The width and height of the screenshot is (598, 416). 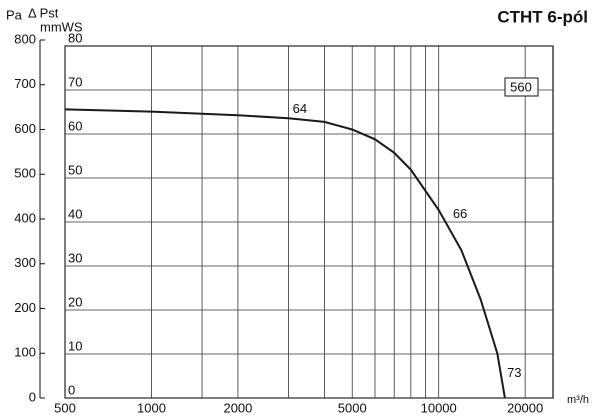 What do you see at coordinates (61, 26) in the screenshot?
I see `y2-unit: mmWS` at bounding box center [61, 26].